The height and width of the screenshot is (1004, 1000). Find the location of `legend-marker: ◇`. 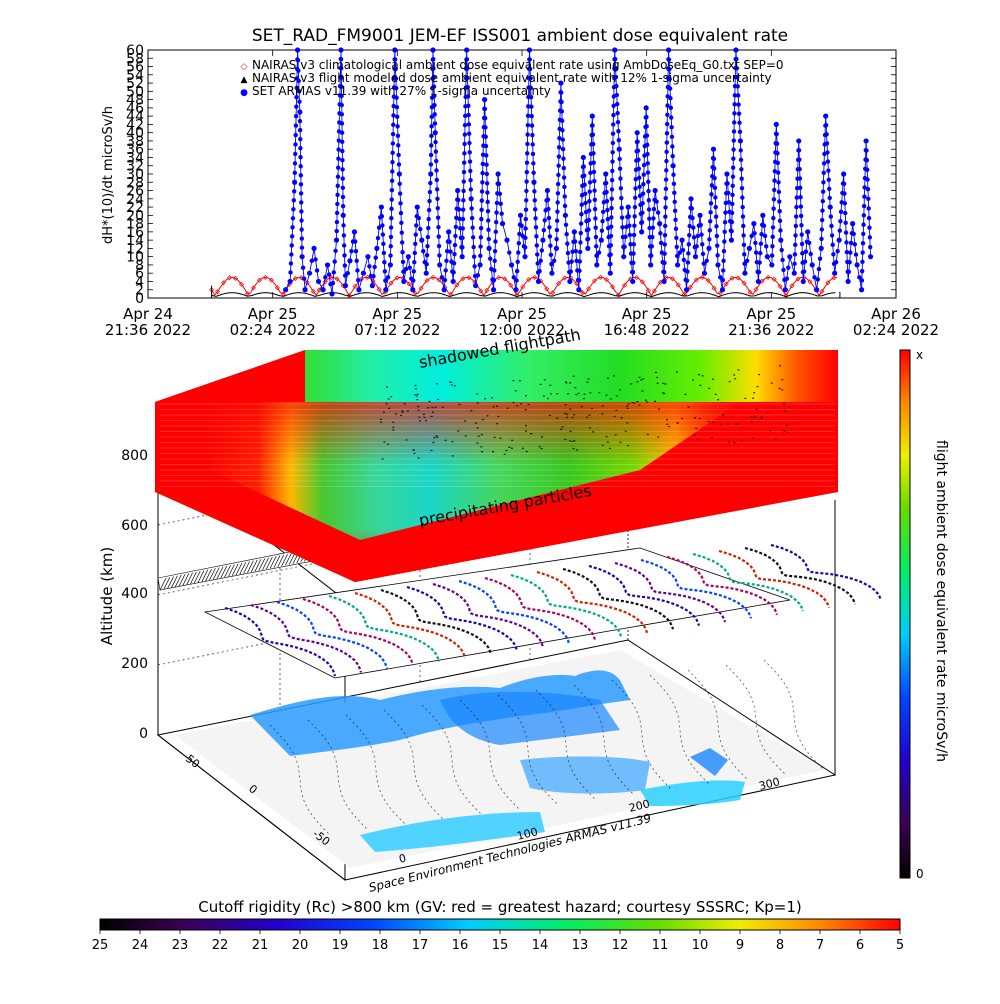

legend-marker: ◇ is located at coordinates (244, 67).